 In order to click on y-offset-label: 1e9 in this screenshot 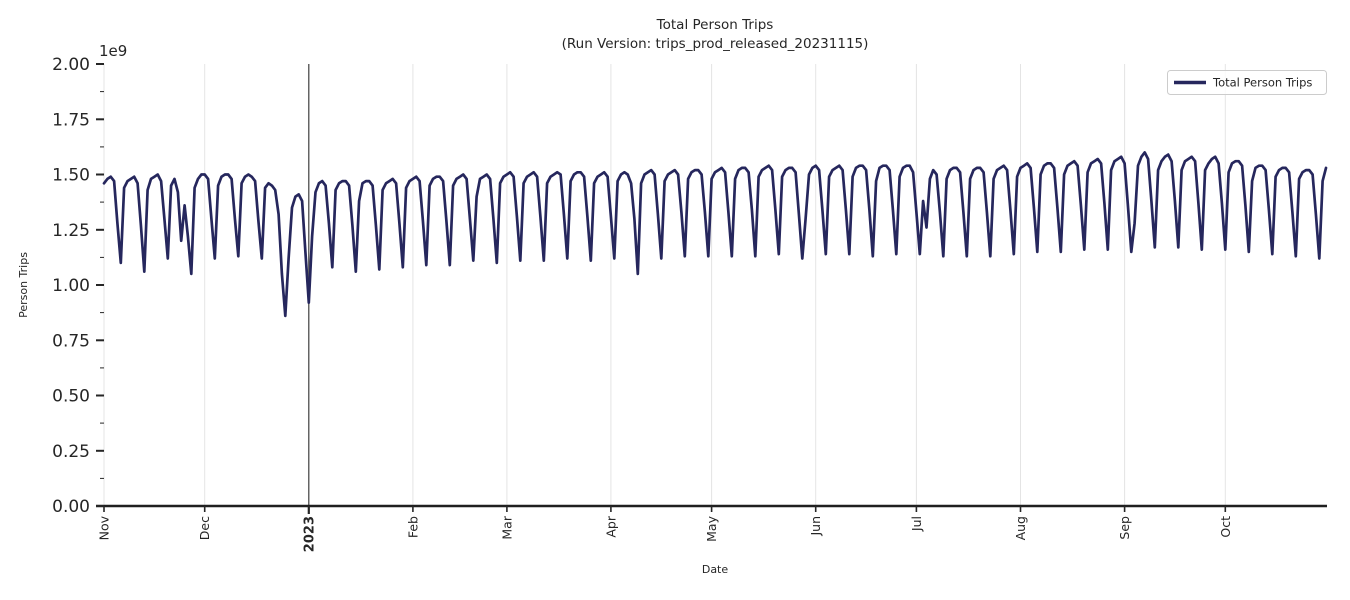, I will do `click(113, 51)`.